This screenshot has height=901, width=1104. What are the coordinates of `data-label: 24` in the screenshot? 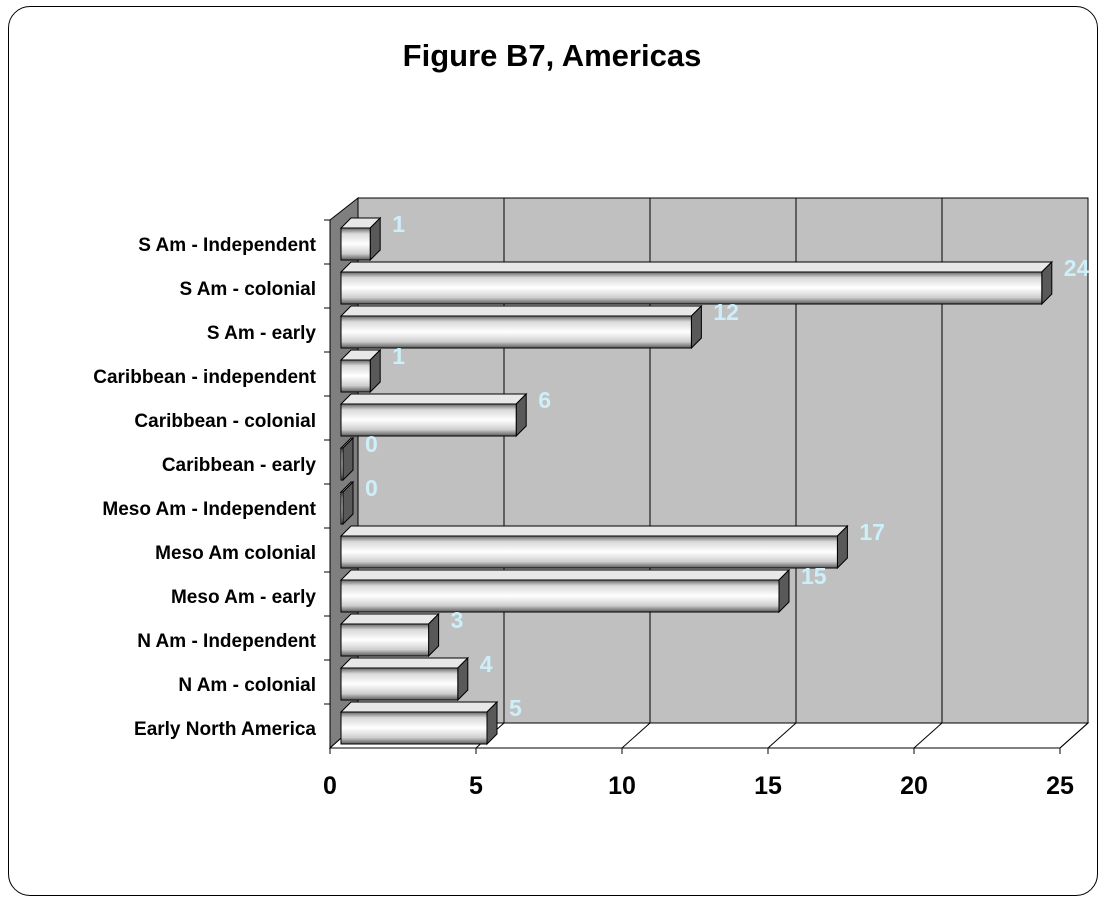 It's located at (1077, 268).